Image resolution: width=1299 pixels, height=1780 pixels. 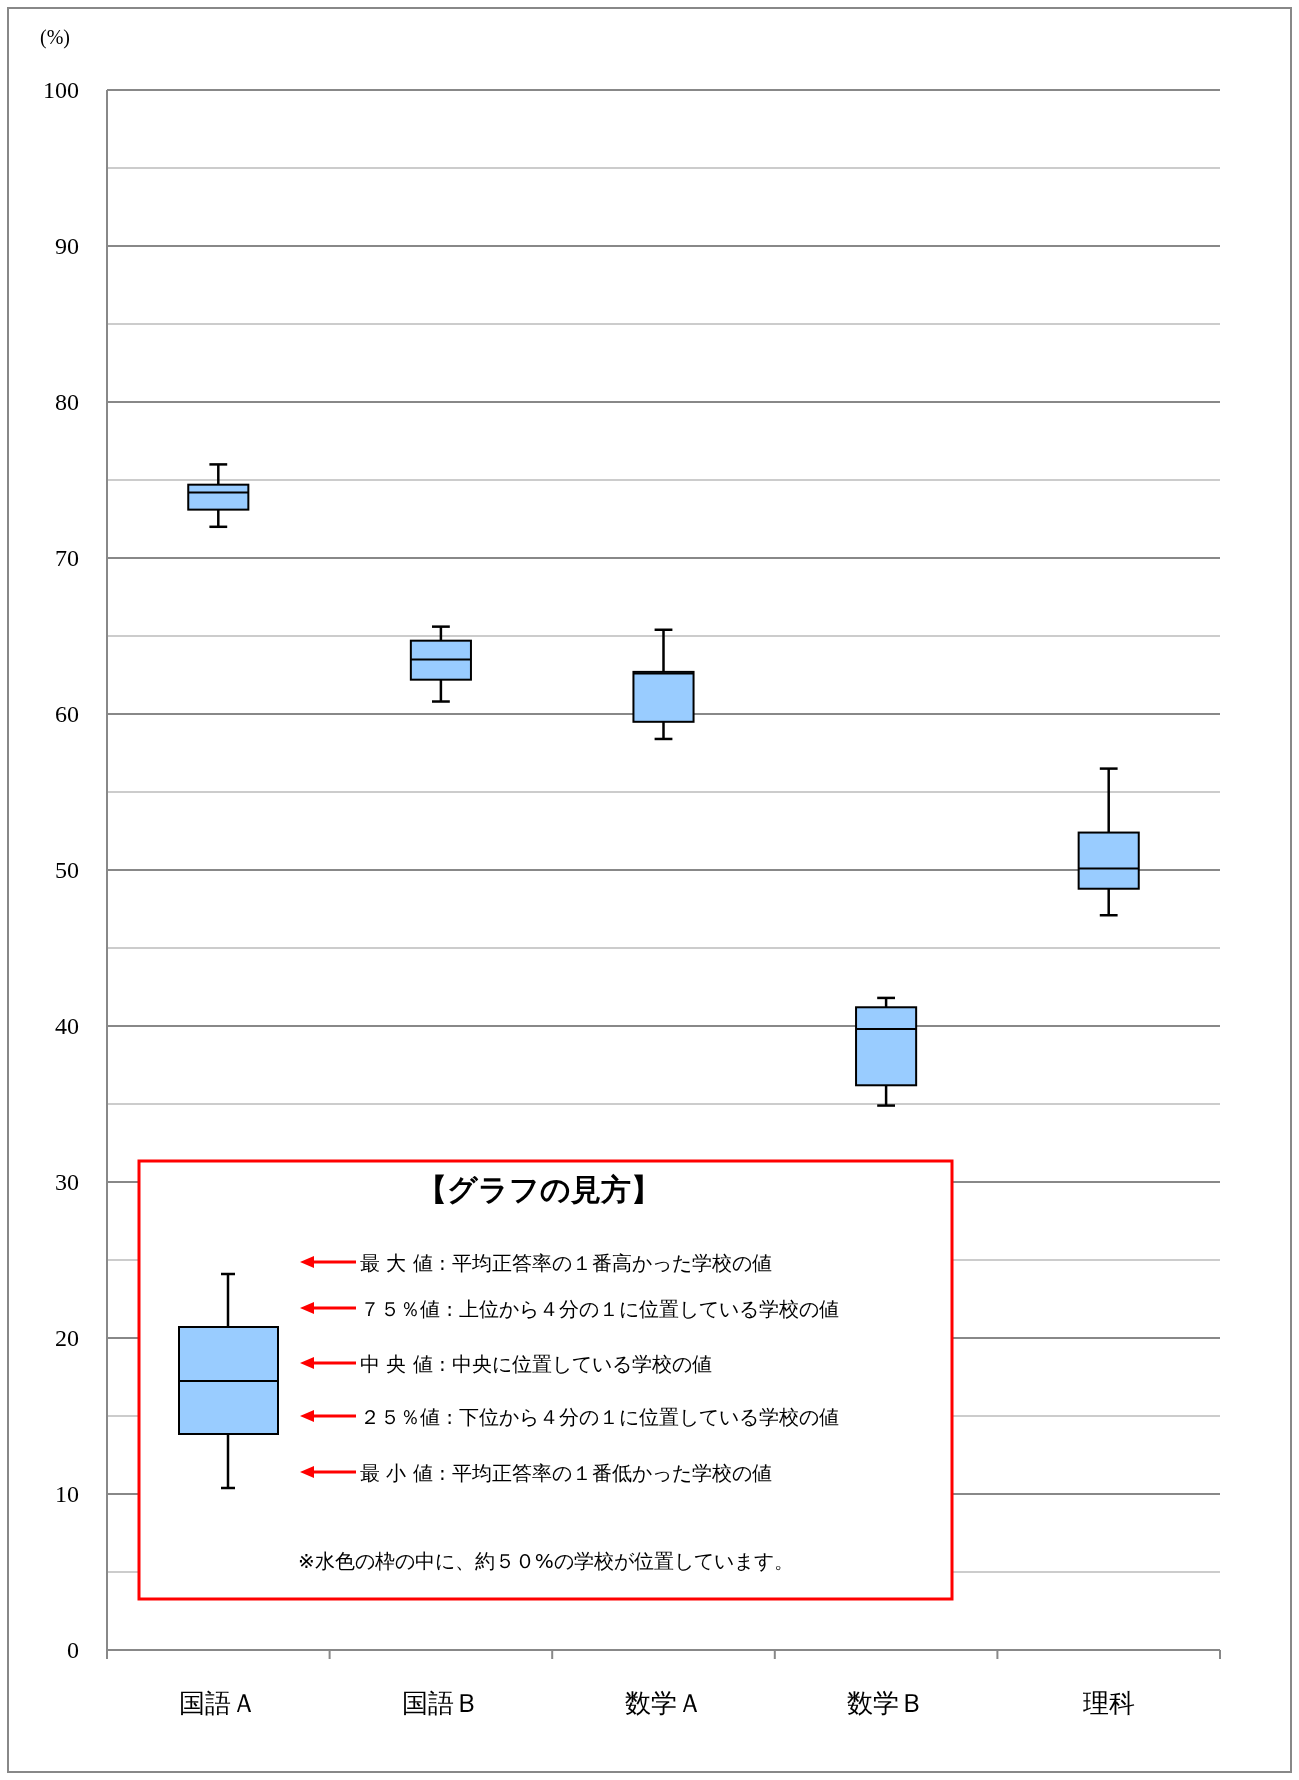 I want to click on y-tick-label: 50, so click(x=67, y=870).